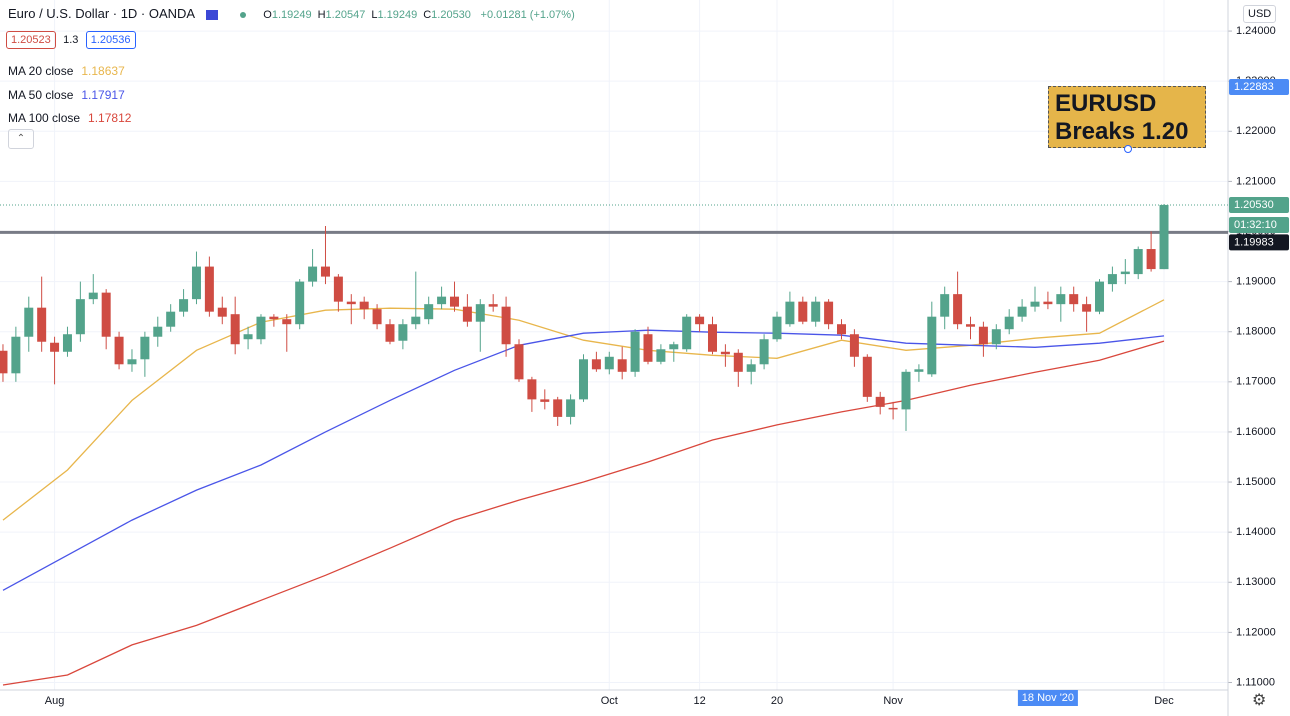  I want to click on annotation-line: Breaks 1.20, so click(1122, 131).